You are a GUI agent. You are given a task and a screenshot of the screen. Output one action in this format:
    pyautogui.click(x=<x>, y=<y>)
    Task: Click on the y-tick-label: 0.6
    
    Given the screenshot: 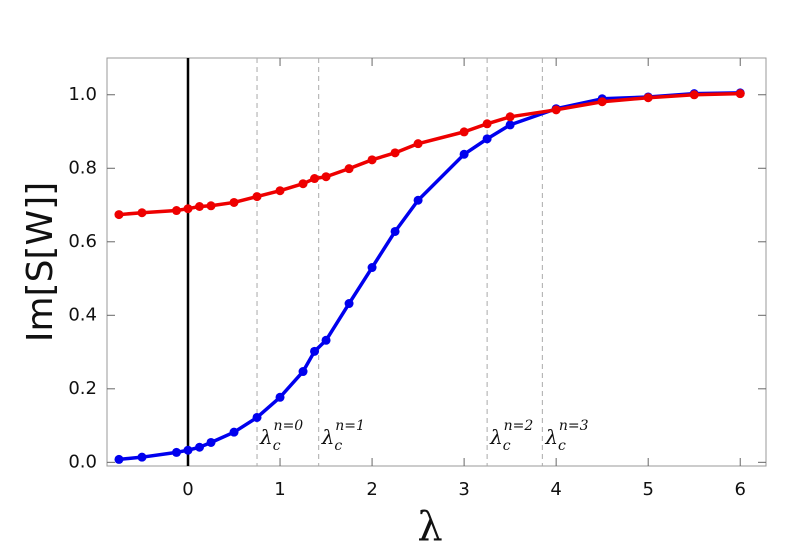 What is the action you would take?
    pyautogui.click(x=82, y=241)
    